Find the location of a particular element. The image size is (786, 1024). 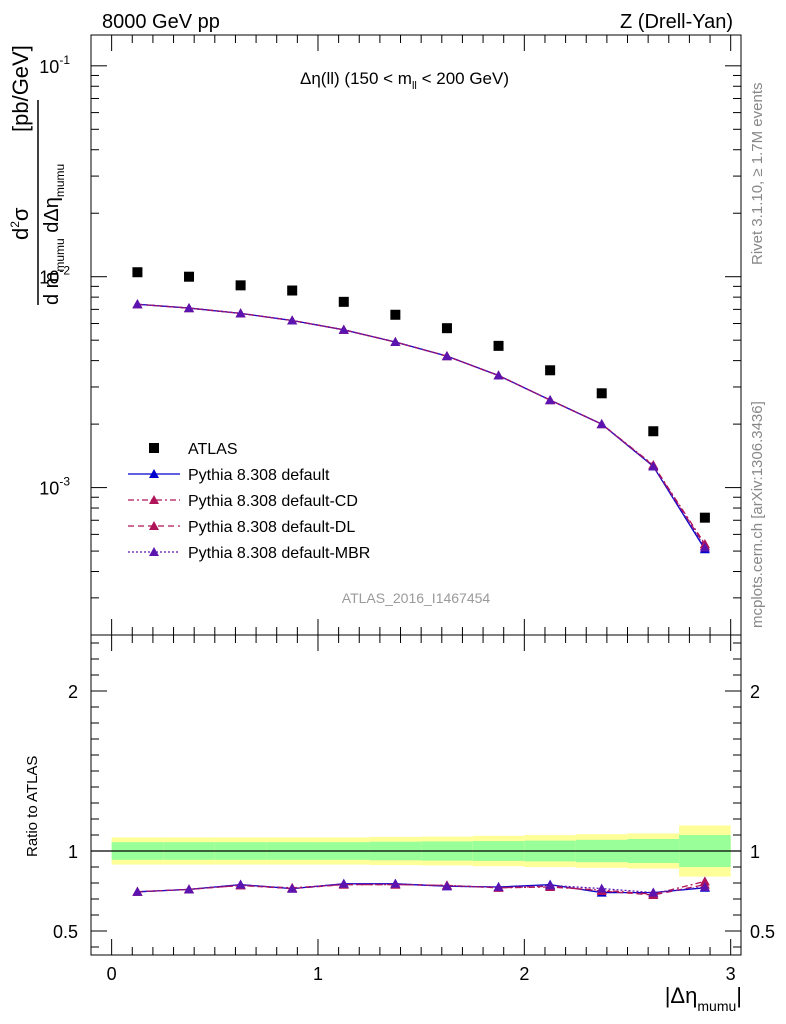

ratio-y-tick-label: 1 is located at coordinates (73, 852).